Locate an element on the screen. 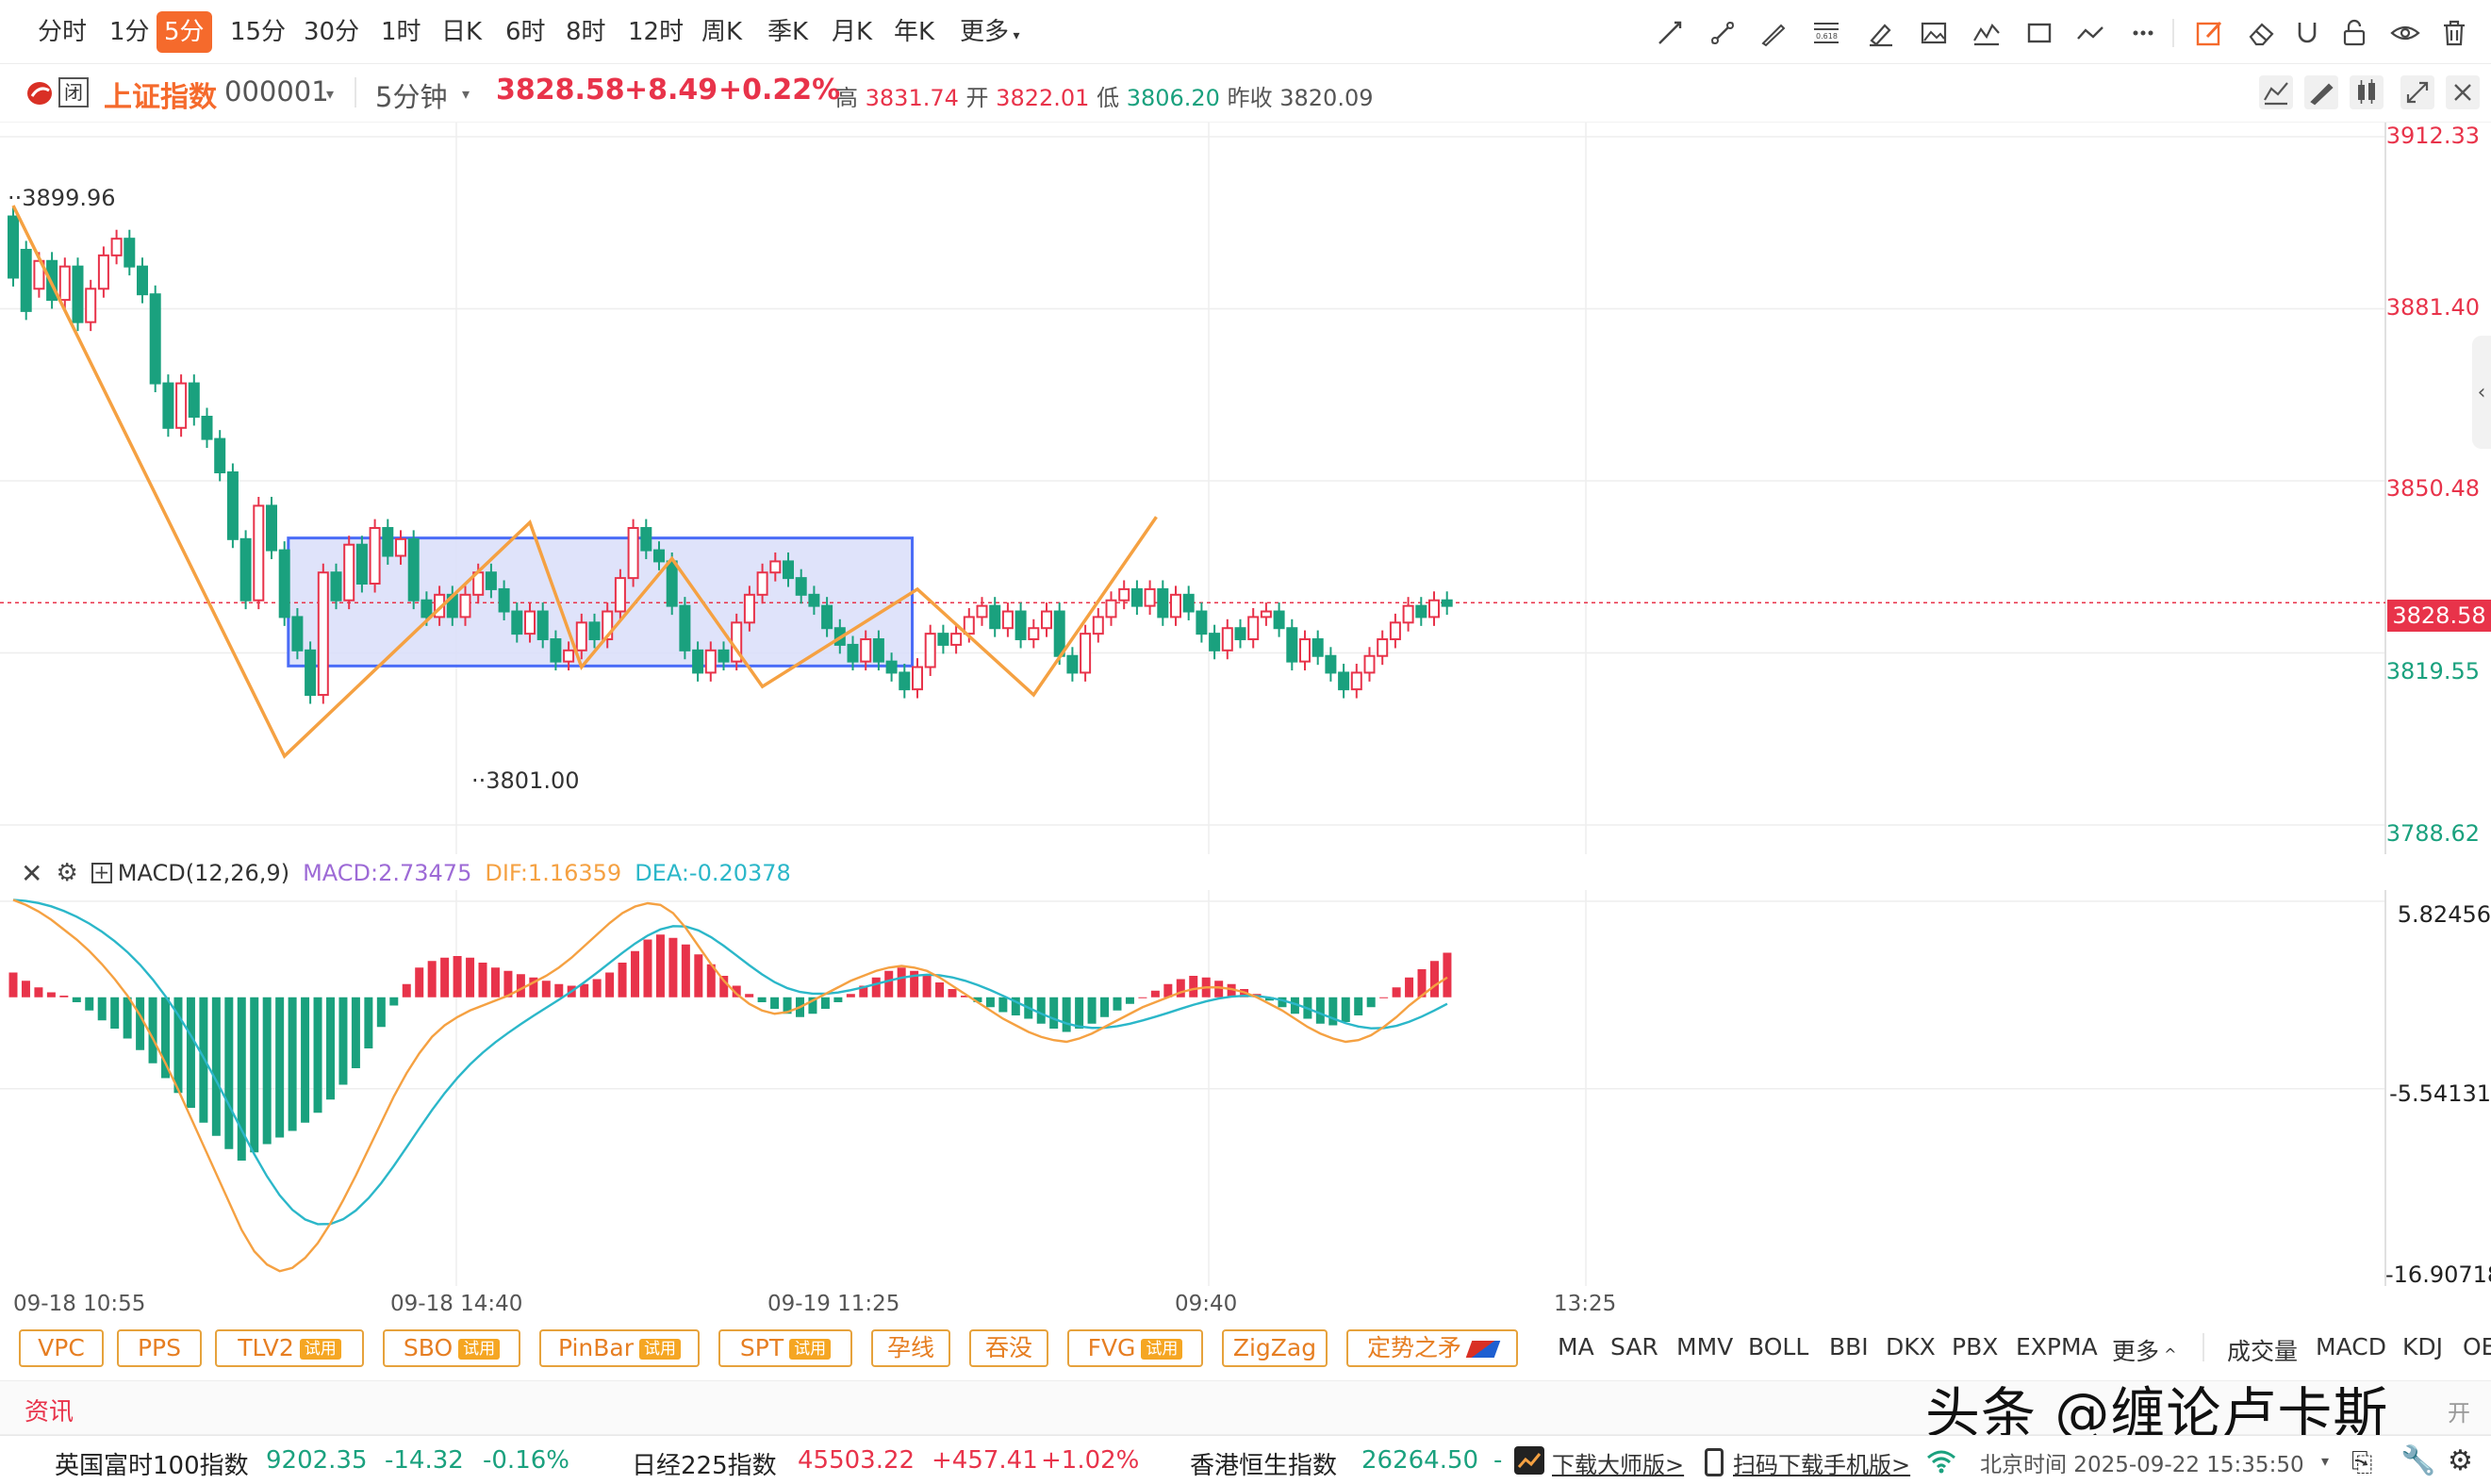  main-indicator-expma: EXPMA is located at coordinates (2057, 1346).